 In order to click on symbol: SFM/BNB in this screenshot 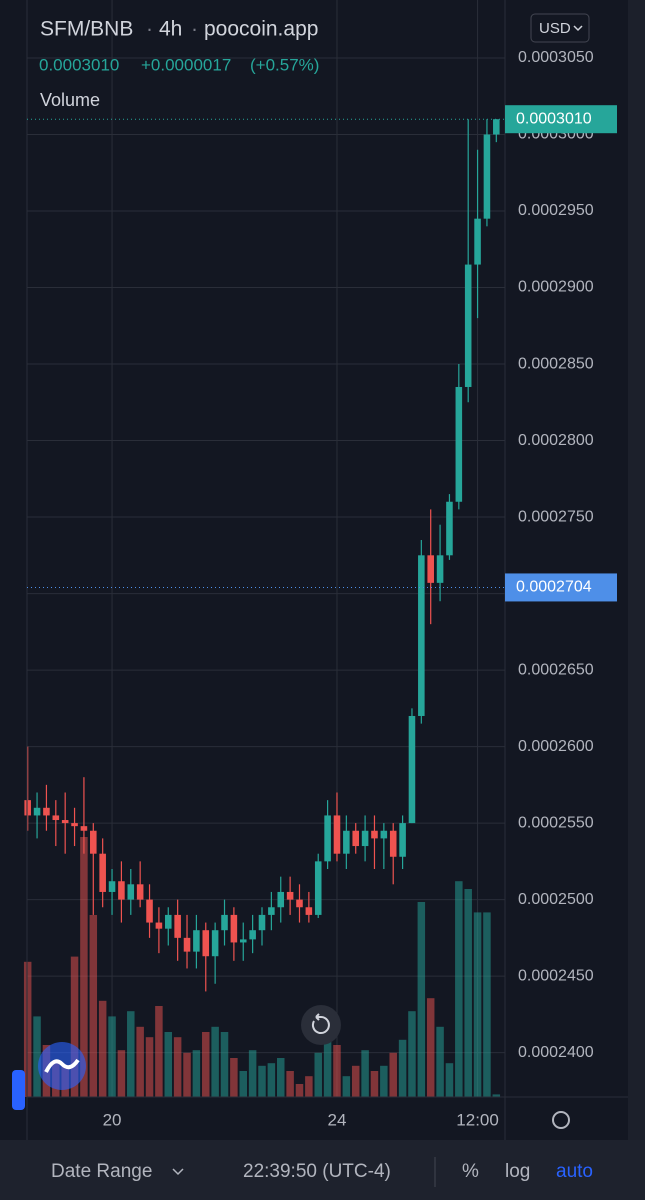, I will do `click(86, 29)`.